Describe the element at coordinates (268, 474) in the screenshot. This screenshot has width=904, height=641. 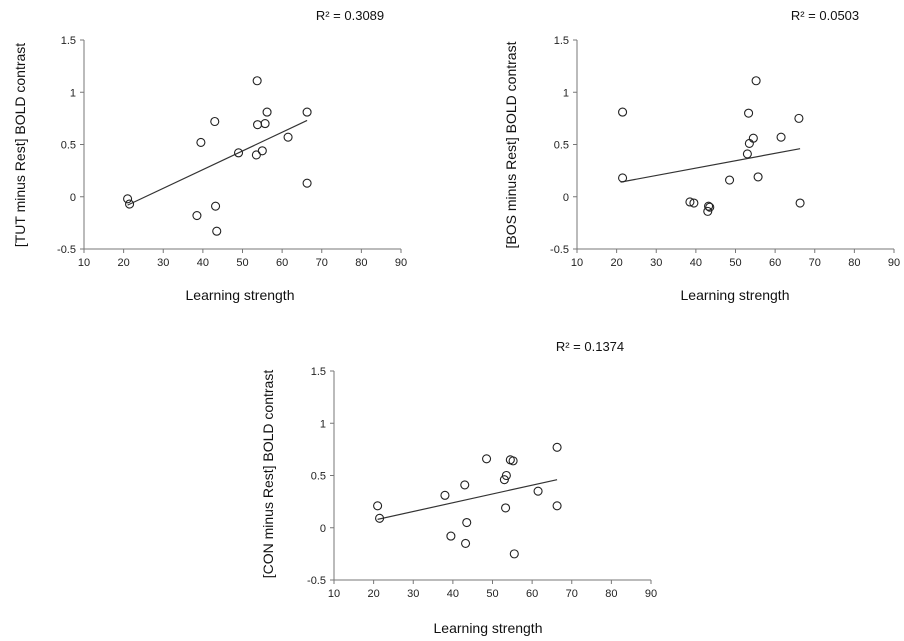
I see `y-axis-title: [CON minus Rest] BOLD contrast` at that location.